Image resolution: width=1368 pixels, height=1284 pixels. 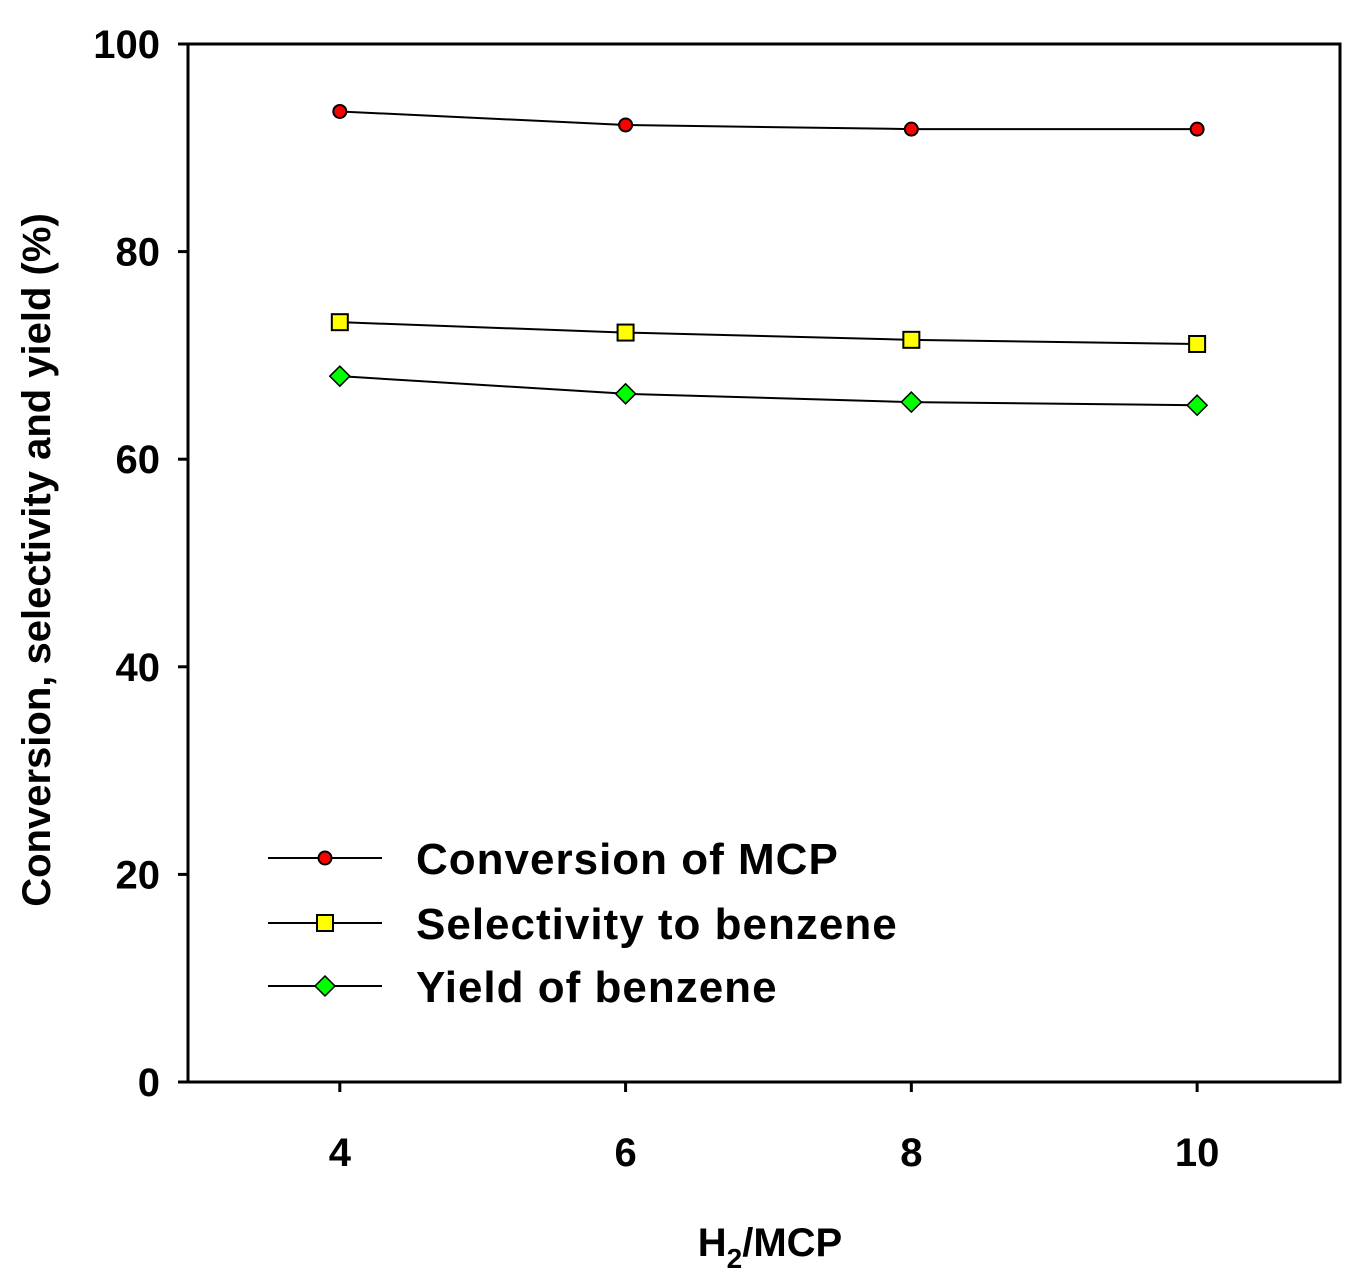 I want to click on y-tick-label: 40, so click(x=138, y=668).